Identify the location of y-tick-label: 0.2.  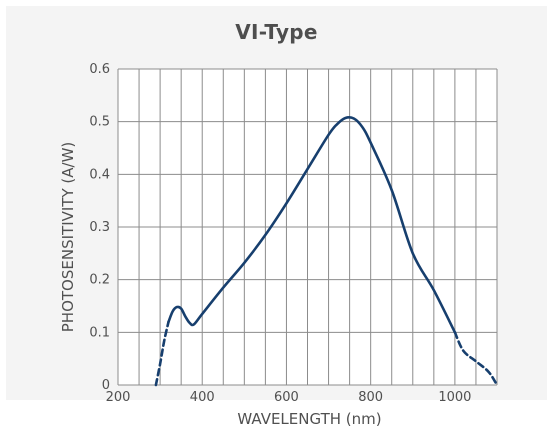
(99, 280).